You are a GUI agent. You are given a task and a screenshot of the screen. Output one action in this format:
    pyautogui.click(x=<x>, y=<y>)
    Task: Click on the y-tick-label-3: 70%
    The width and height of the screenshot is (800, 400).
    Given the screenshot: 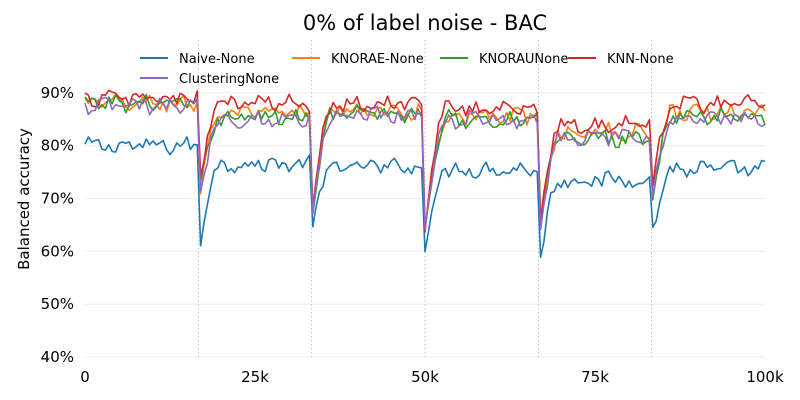 What is the action you would take?
    pyautogui.click(x=57, y=199)
    